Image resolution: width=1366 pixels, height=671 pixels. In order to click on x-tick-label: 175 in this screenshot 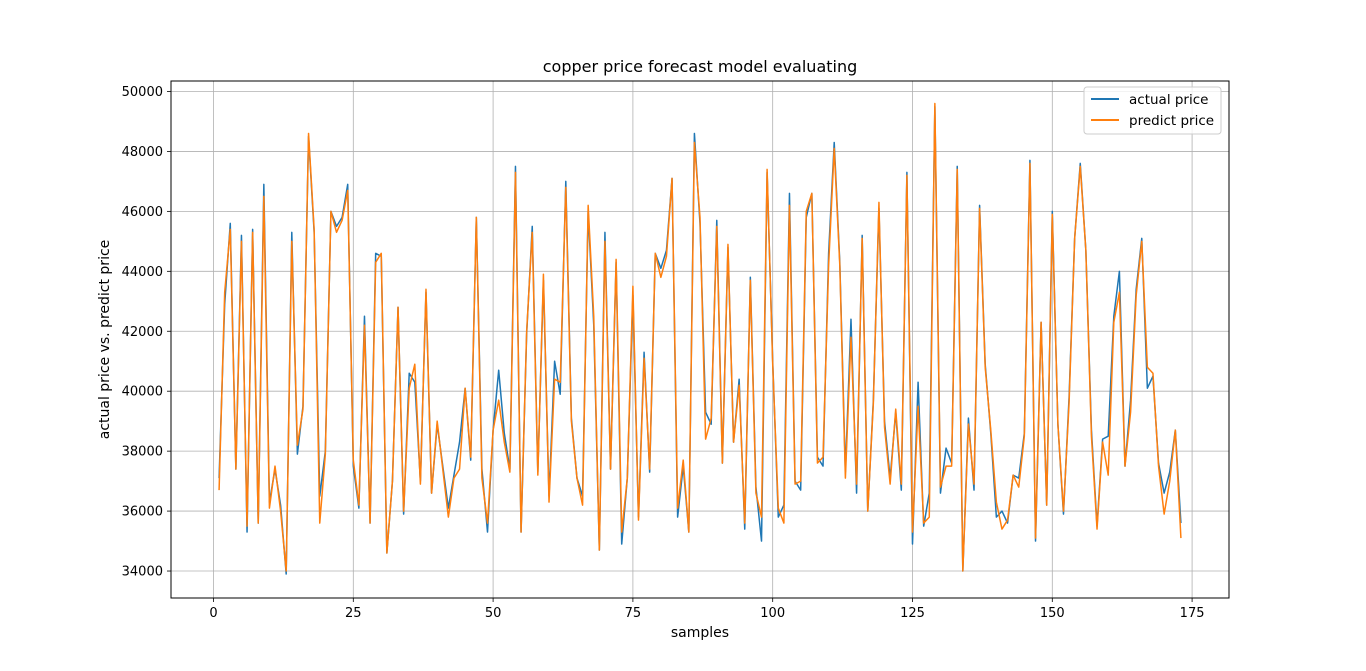, I will do `click(1192, 613)`.